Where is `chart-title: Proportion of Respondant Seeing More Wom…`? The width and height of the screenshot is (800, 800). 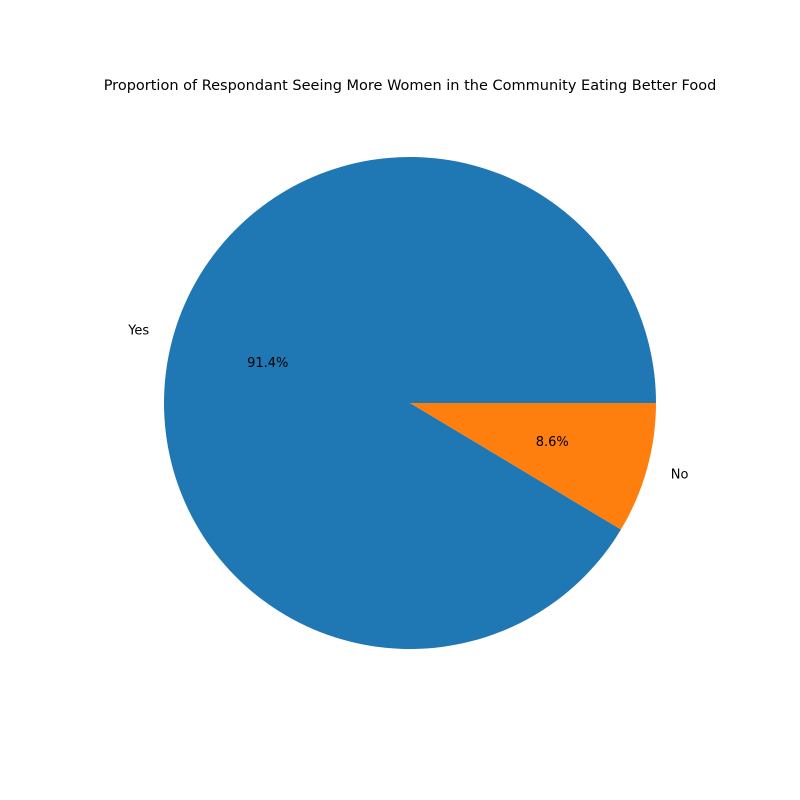 chart-title: Proportion of Respondant Seeing More Wom… is located at coordinates (410, 86).